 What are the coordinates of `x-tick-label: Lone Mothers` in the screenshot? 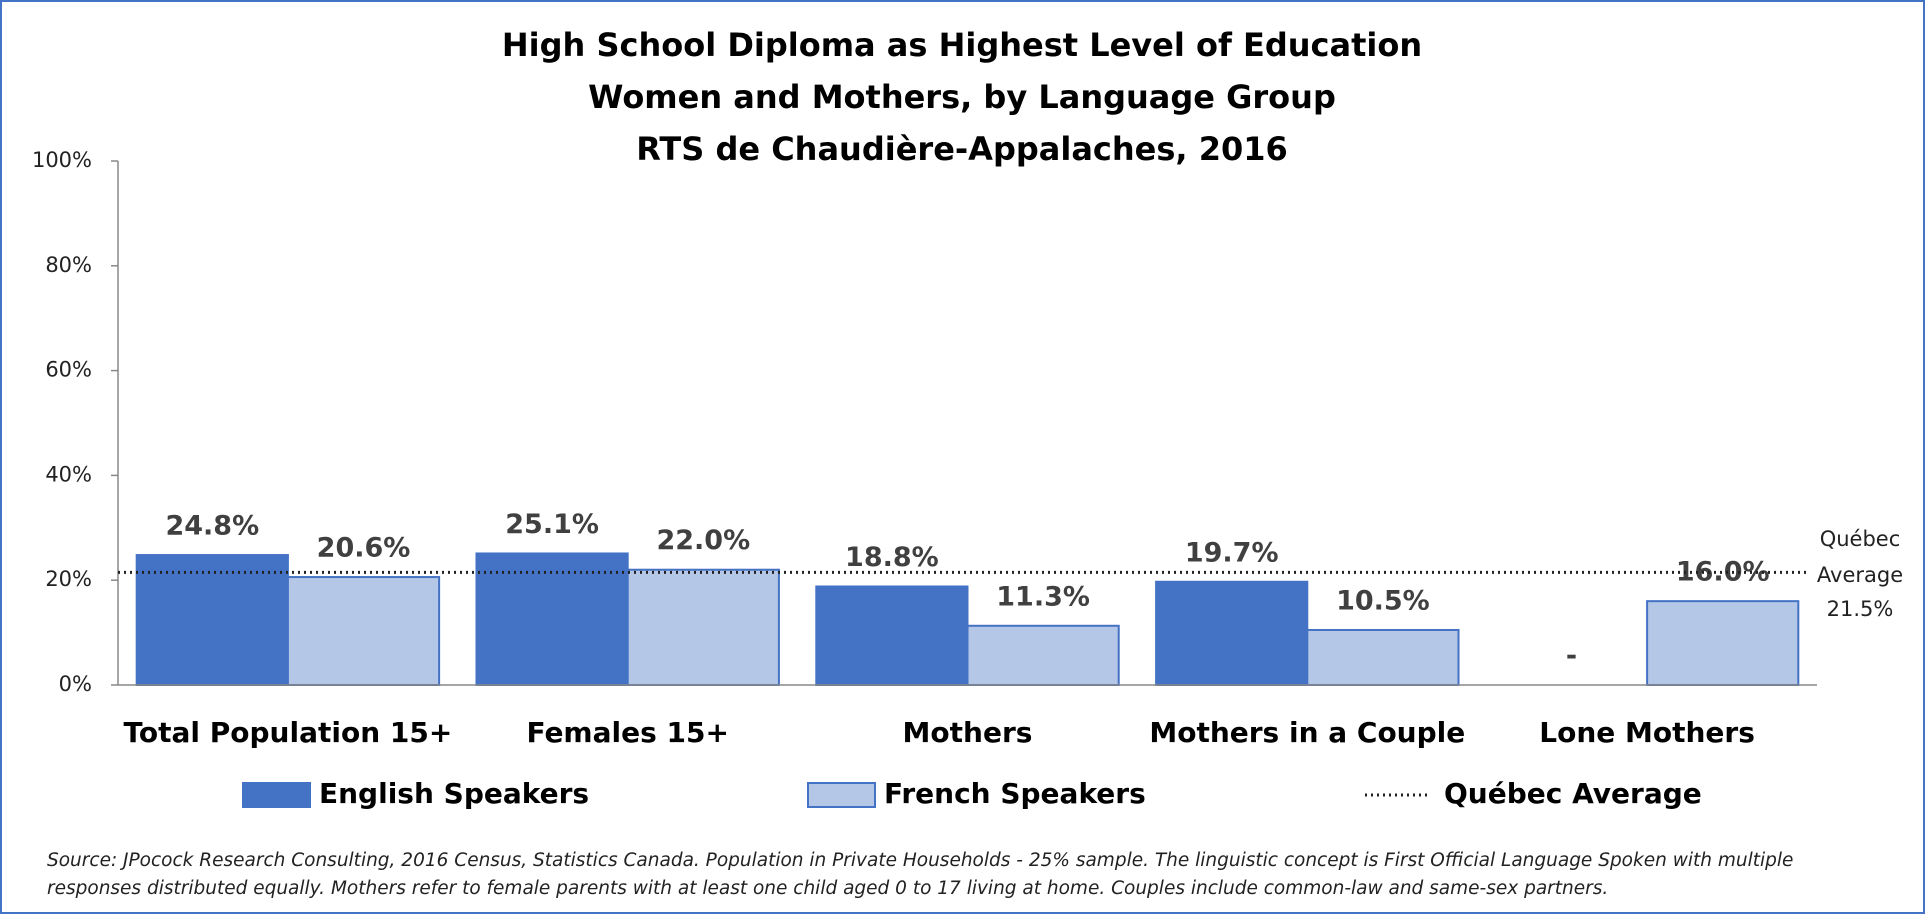 It's located at (1647, 732).